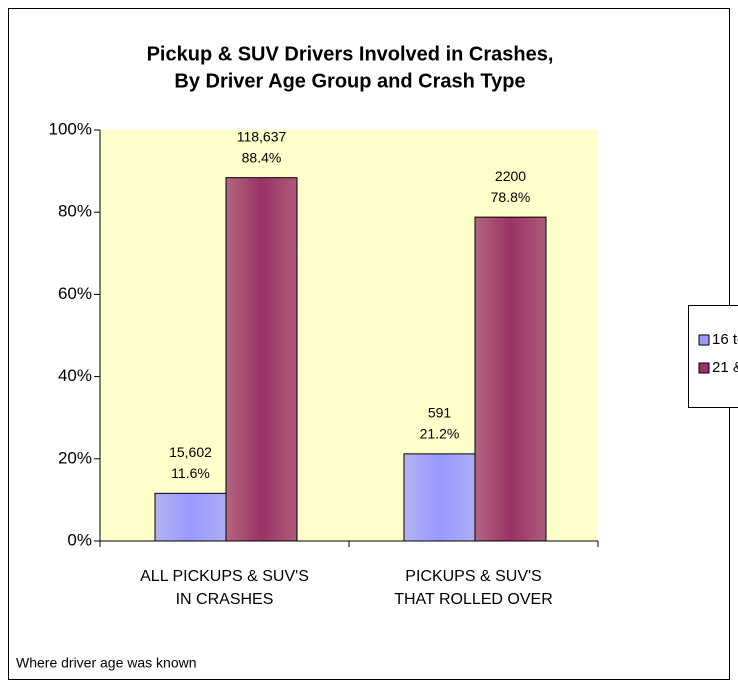 This screenshot has width=738, height=688. What do you see at coordinates (106, 663) in the screenshot?
I see `footnote: Where driver age was known` at bounding box center [106, 663].